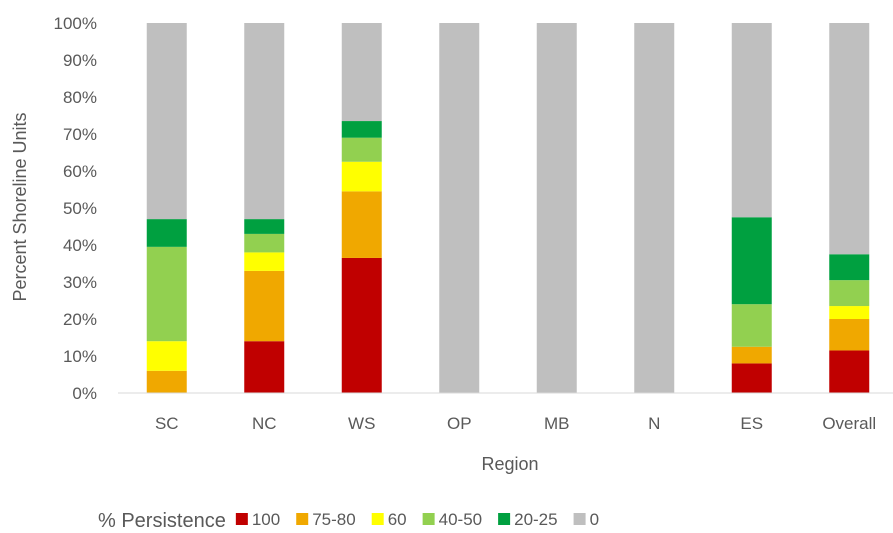 This screenshot has width=893, height=533. What do you see at coordinates (84, 393) in the screenshot?
I see `y-tick-label: 0%` at bounding box center [84, 393].